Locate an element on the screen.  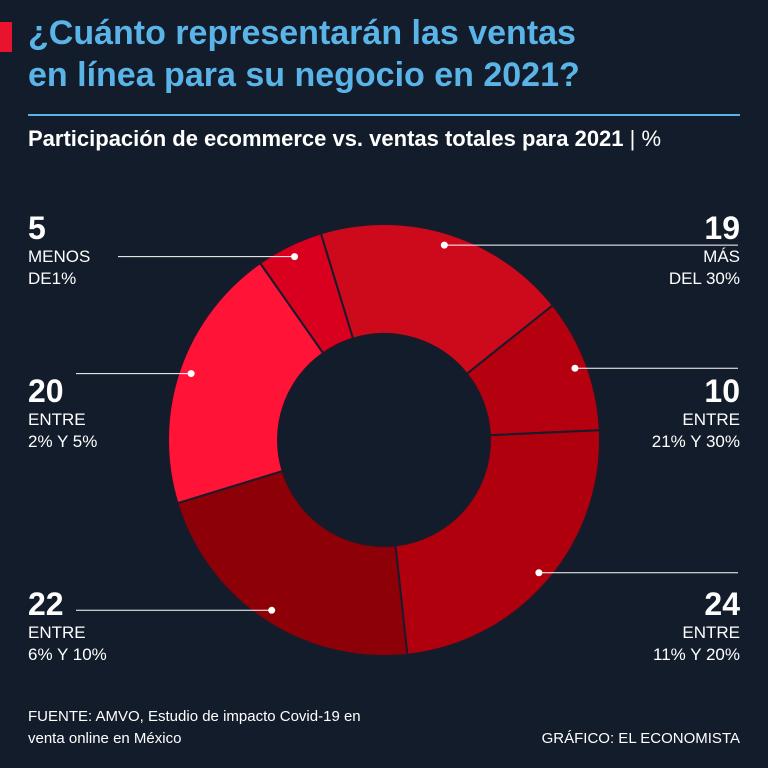
label-11-20: 24 ENTRE 11% Y 20% is located at coordinates (660, 626).